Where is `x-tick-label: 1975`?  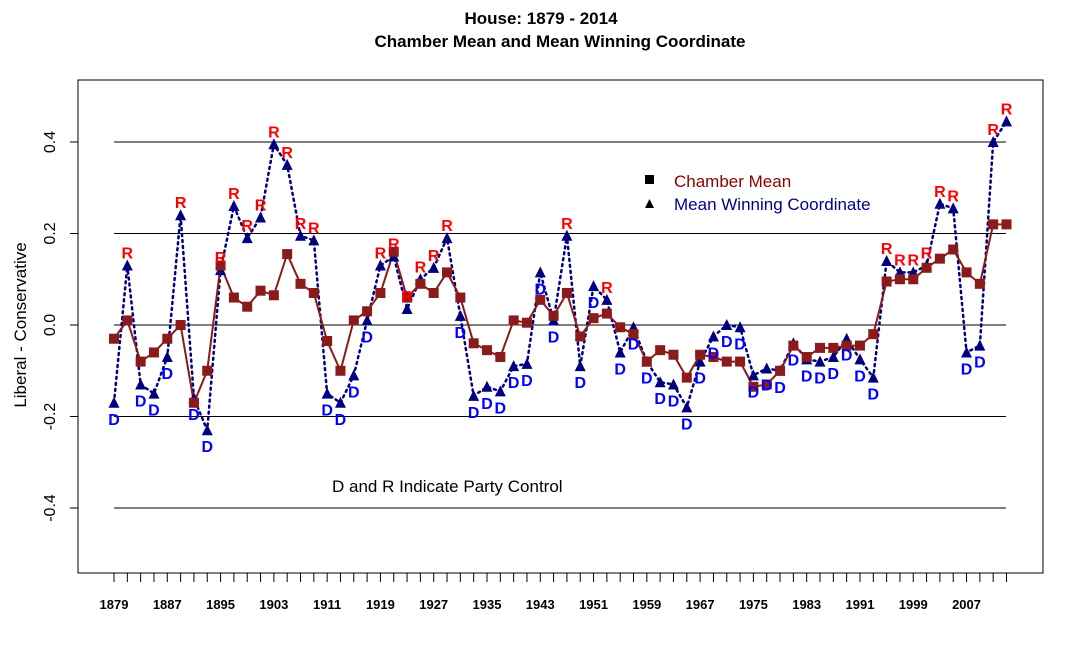 x-tick-label: 1975 is located at coordinates (753, 604).